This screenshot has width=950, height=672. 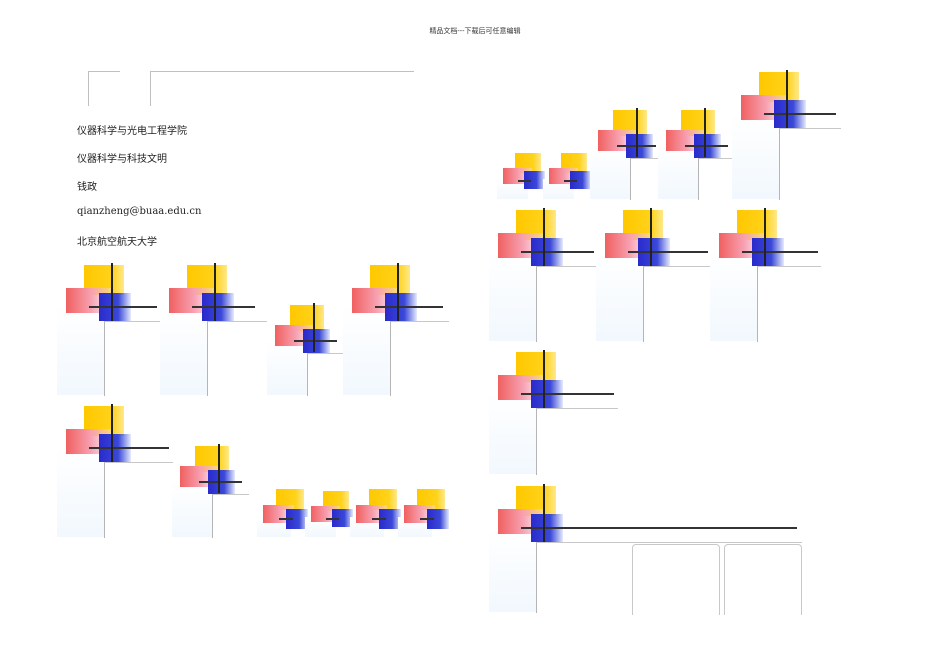 What do you see at coordinates (87, 187) in the screenshot?
I see `info-line-author: 钱政` at bounding box center [87, 187].